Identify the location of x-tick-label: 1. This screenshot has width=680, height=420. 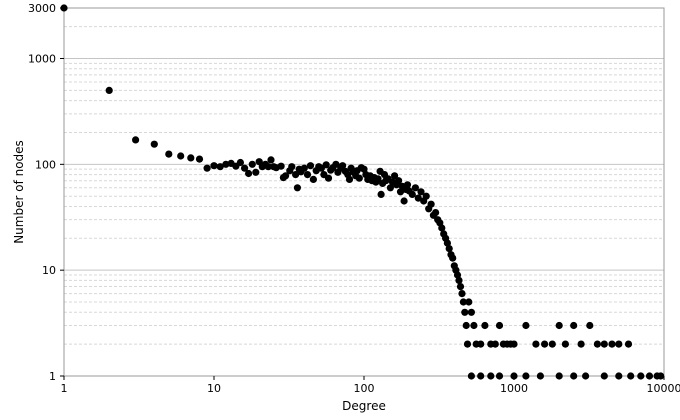
(64, 388).